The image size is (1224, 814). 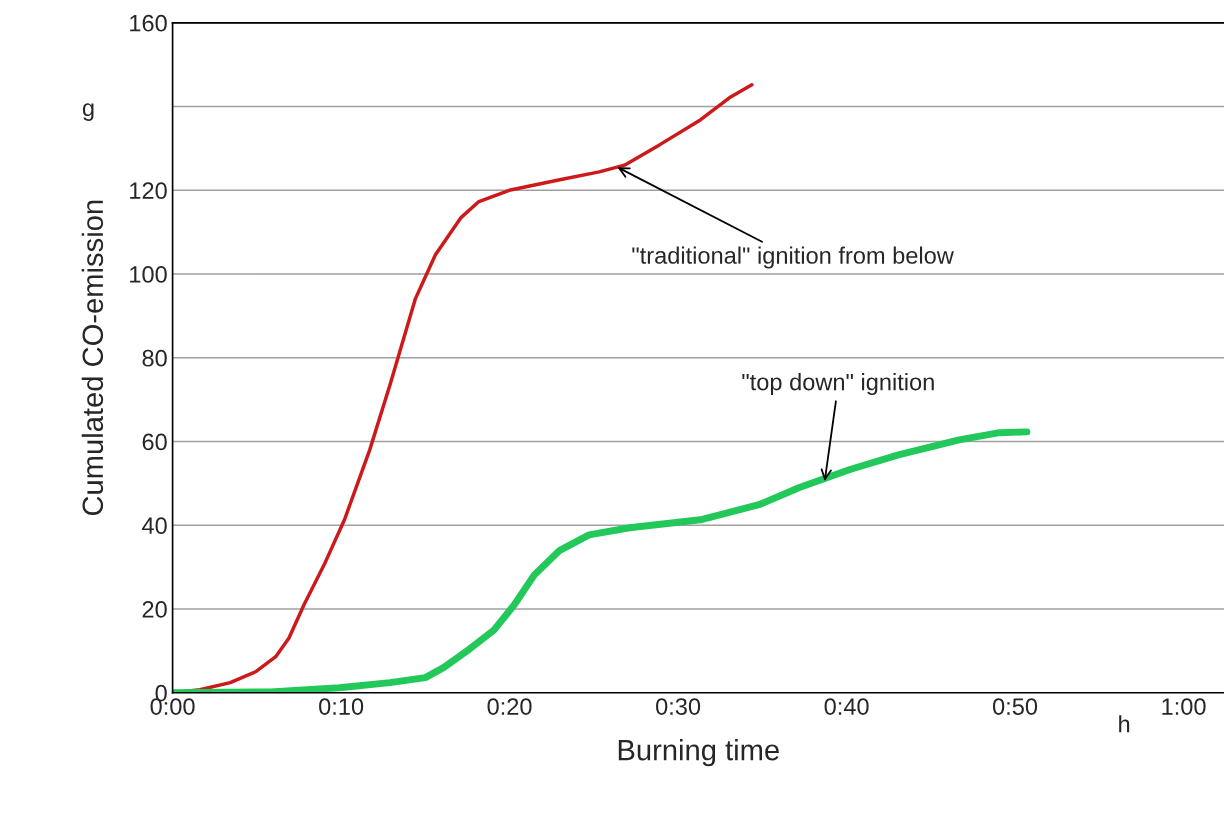 What do you see at coordinates (148, 274) in the screenshot?
I see `y-tick-label: 100` at bounding box center [148, 274].